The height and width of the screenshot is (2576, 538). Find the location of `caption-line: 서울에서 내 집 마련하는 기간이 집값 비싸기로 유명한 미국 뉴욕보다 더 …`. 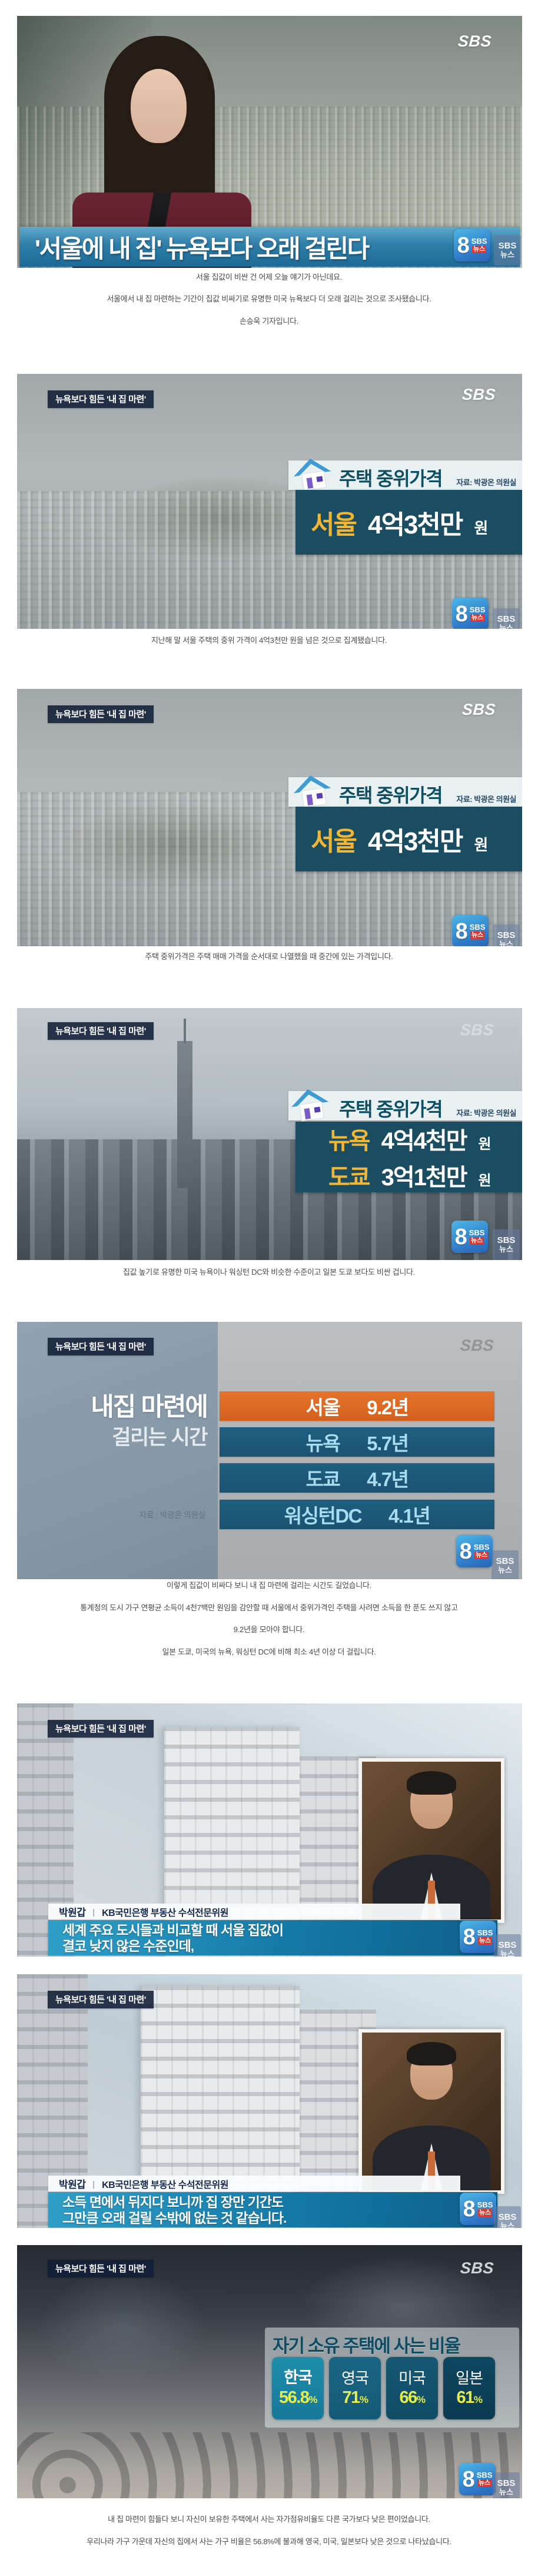

caption-line: 서울에서 내 집 마련하는 기간이 집값 비싸기로 유명한 미국 뉴욕보다 더 … is located at coordinates (269, 298).